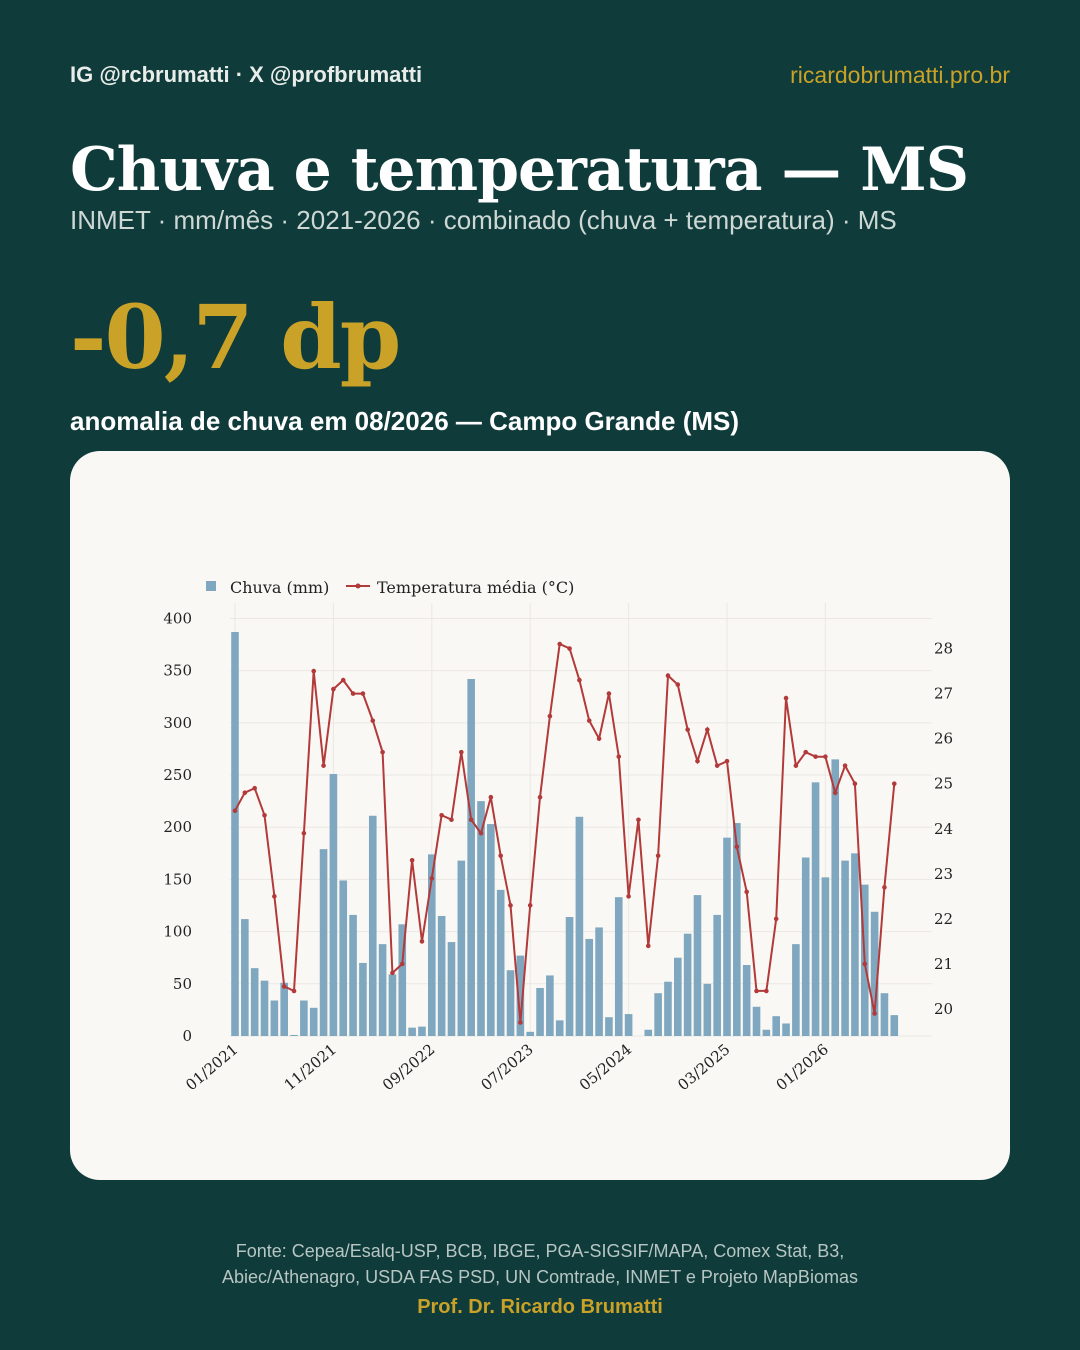  What do you see at coordinates (182, 984) in the screenshot?
I see `y-left-tick-label: 50` at bounding box center [182, 984].